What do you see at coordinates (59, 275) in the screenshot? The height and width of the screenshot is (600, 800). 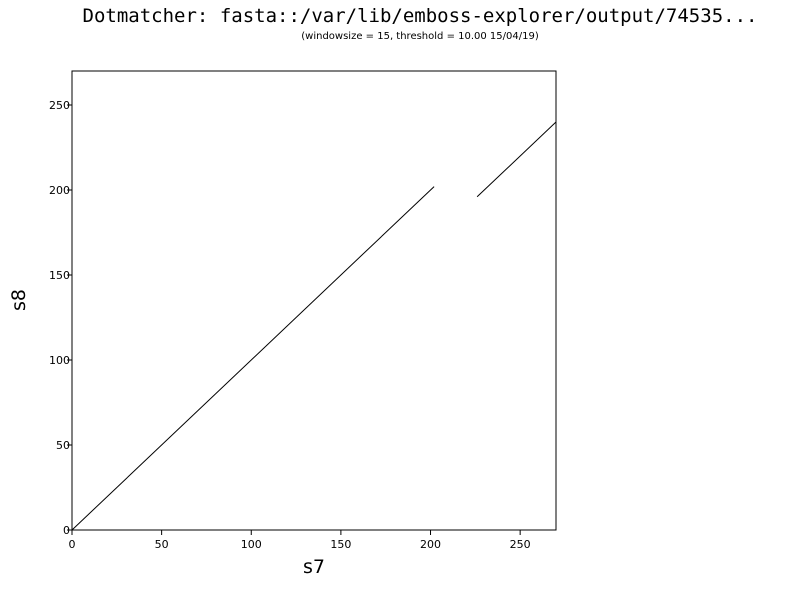 I see `y-tick-label: 150` at bounding box center [59, 275].